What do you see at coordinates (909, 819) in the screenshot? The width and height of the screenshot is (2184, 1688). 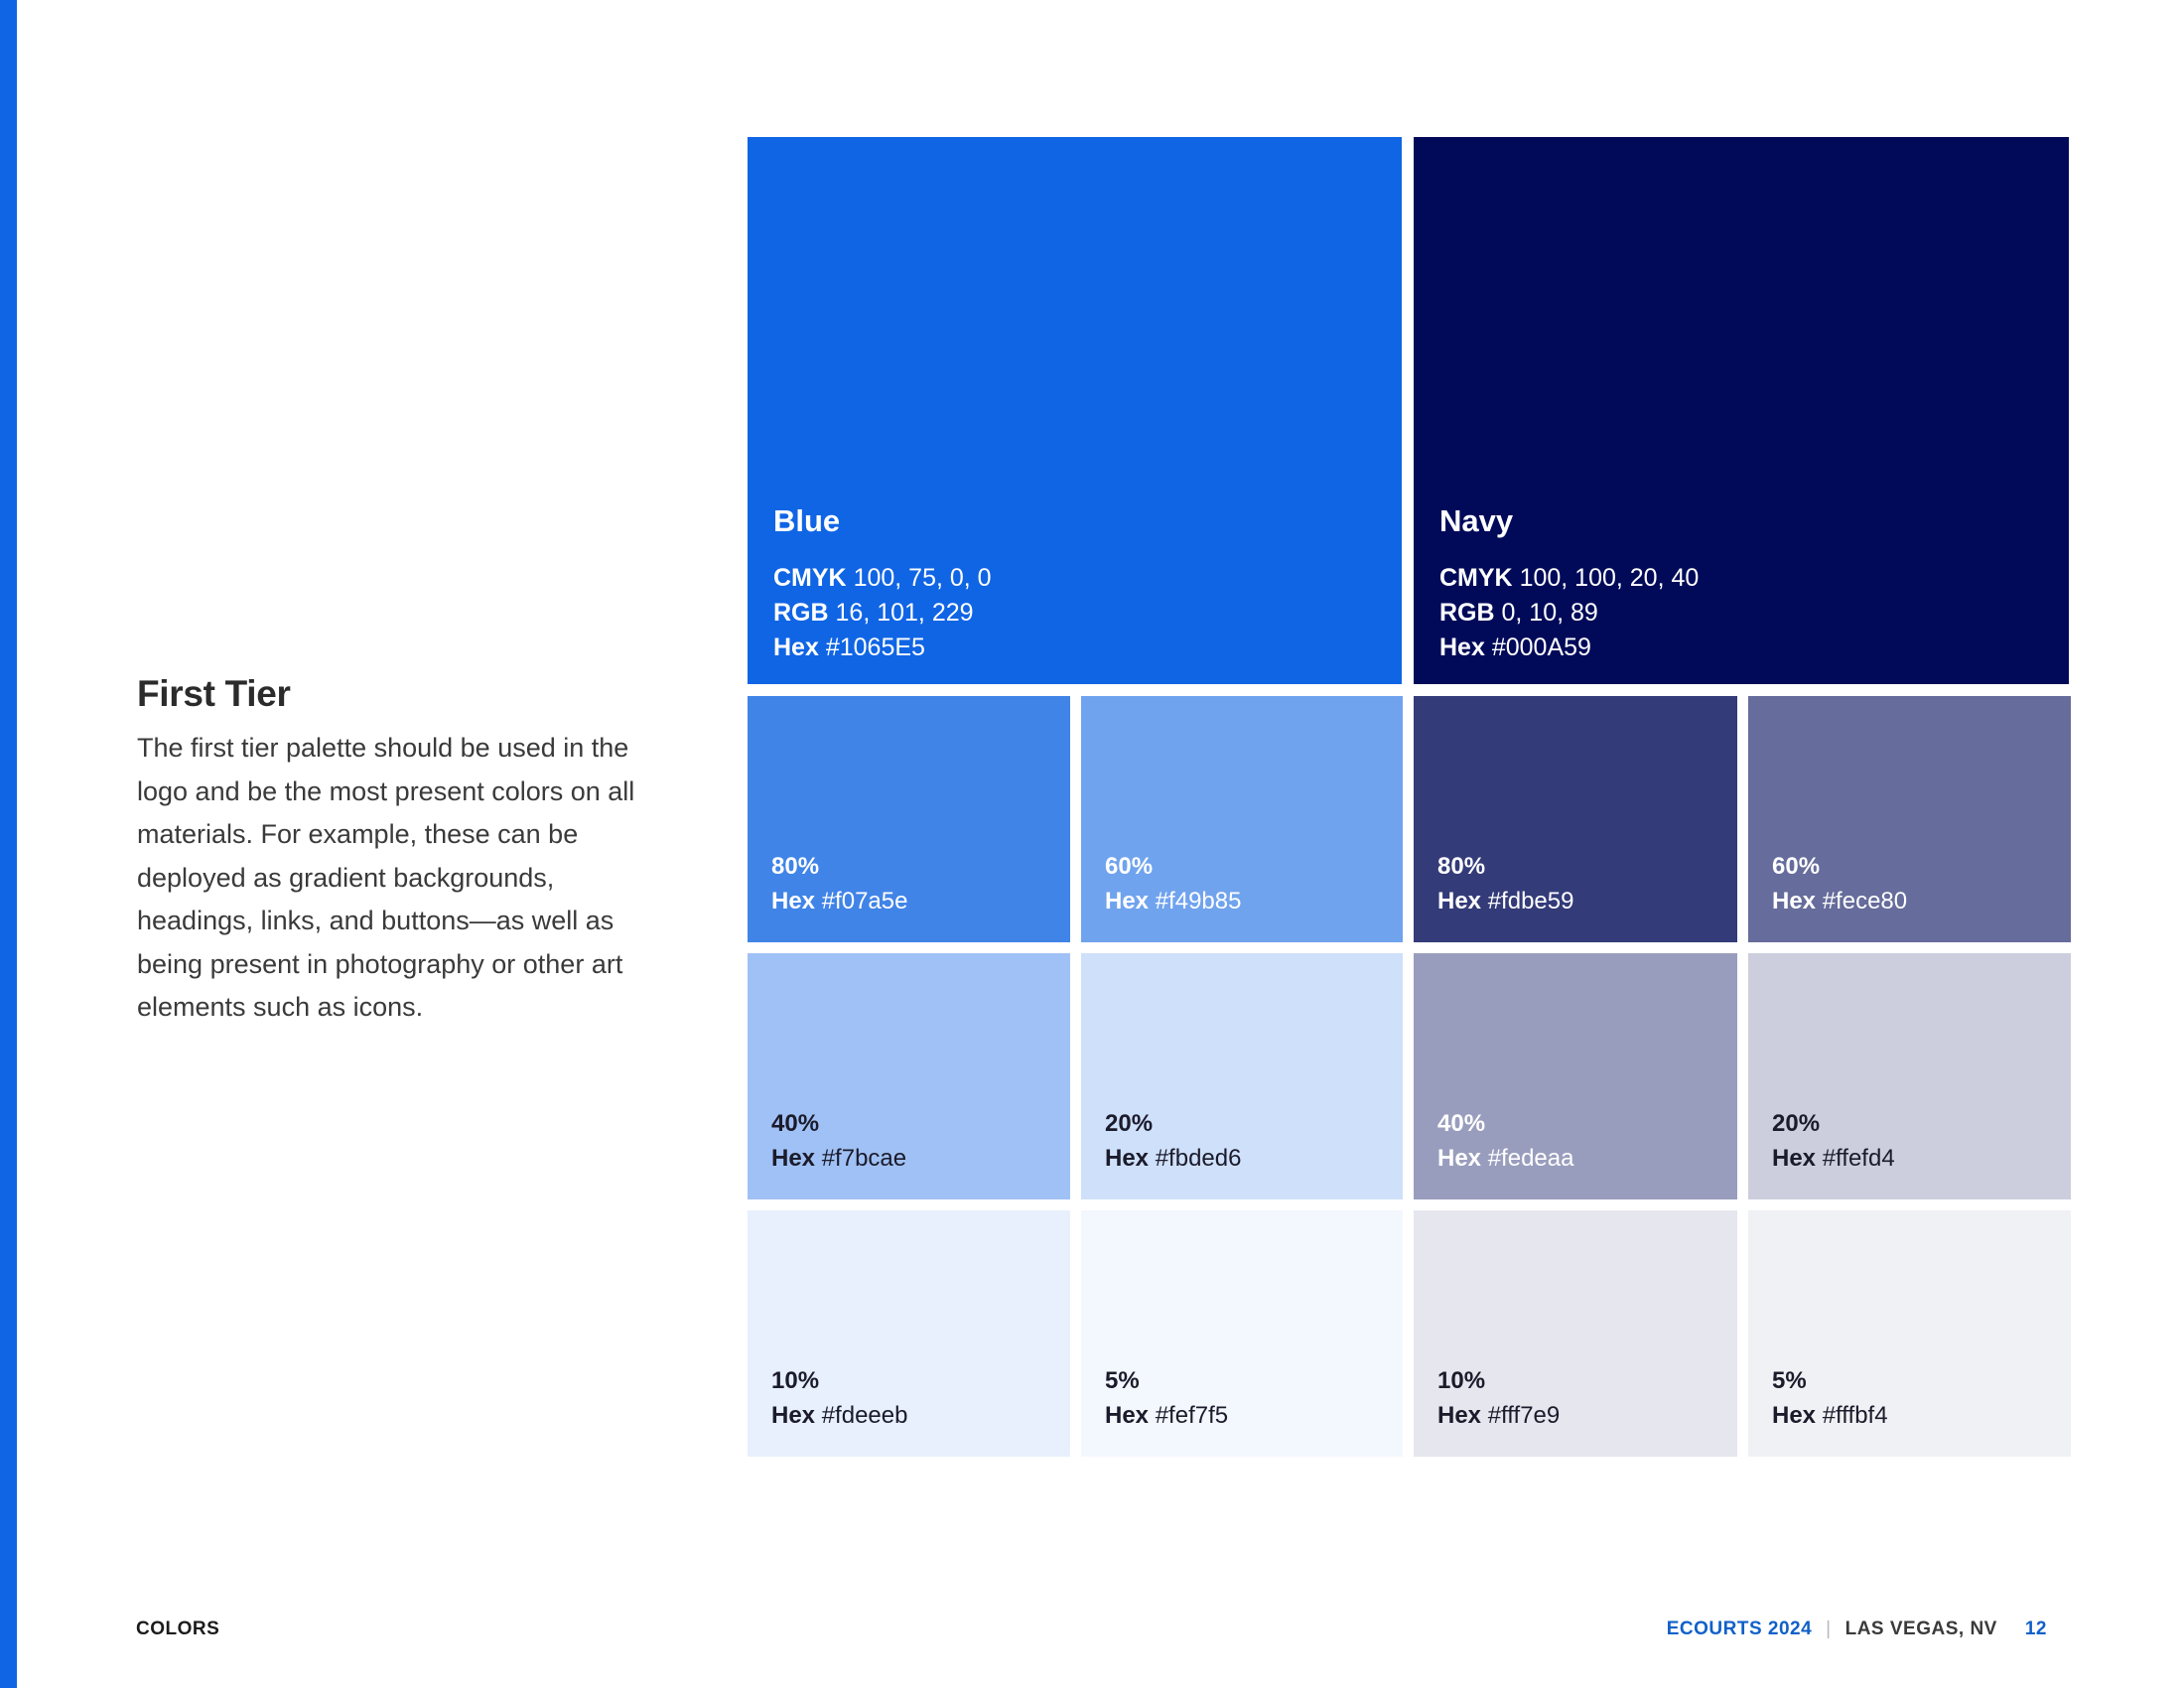 I see `tint-blue-80: 80% Hex #f07a5e` at bounding box center [909, 819].